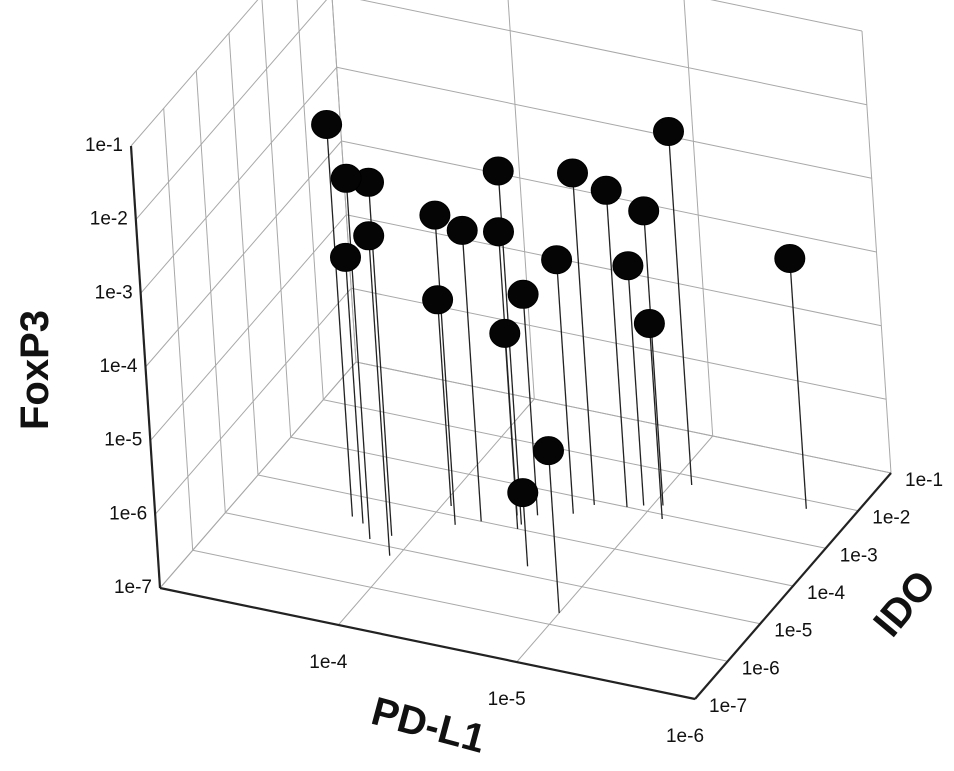  I want to click on foxp3-tick-label: 1e-5, so click(123, 440).